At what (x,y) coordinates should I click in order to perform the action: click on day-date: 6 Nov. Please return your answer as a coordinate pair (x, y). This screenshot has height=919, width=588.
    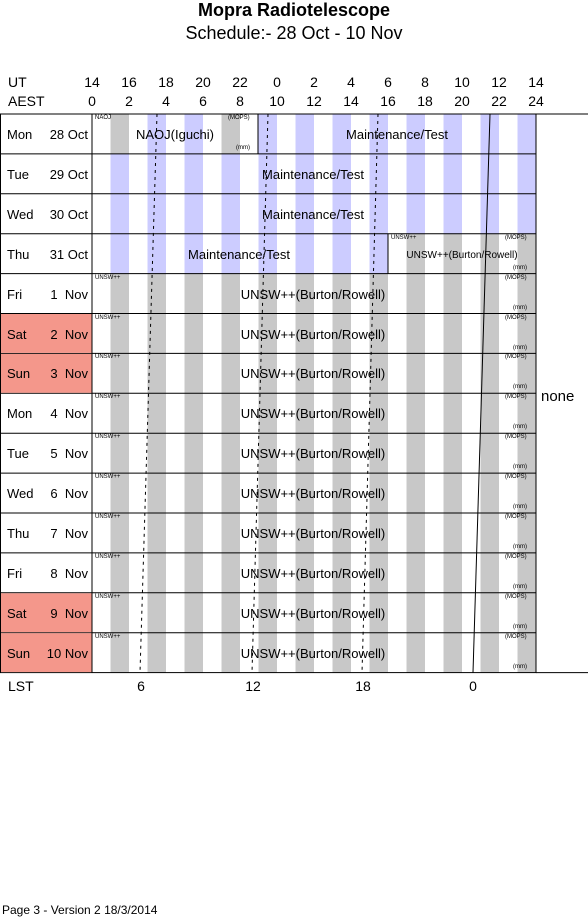
    Looking at the image, I should click on (69, 494).